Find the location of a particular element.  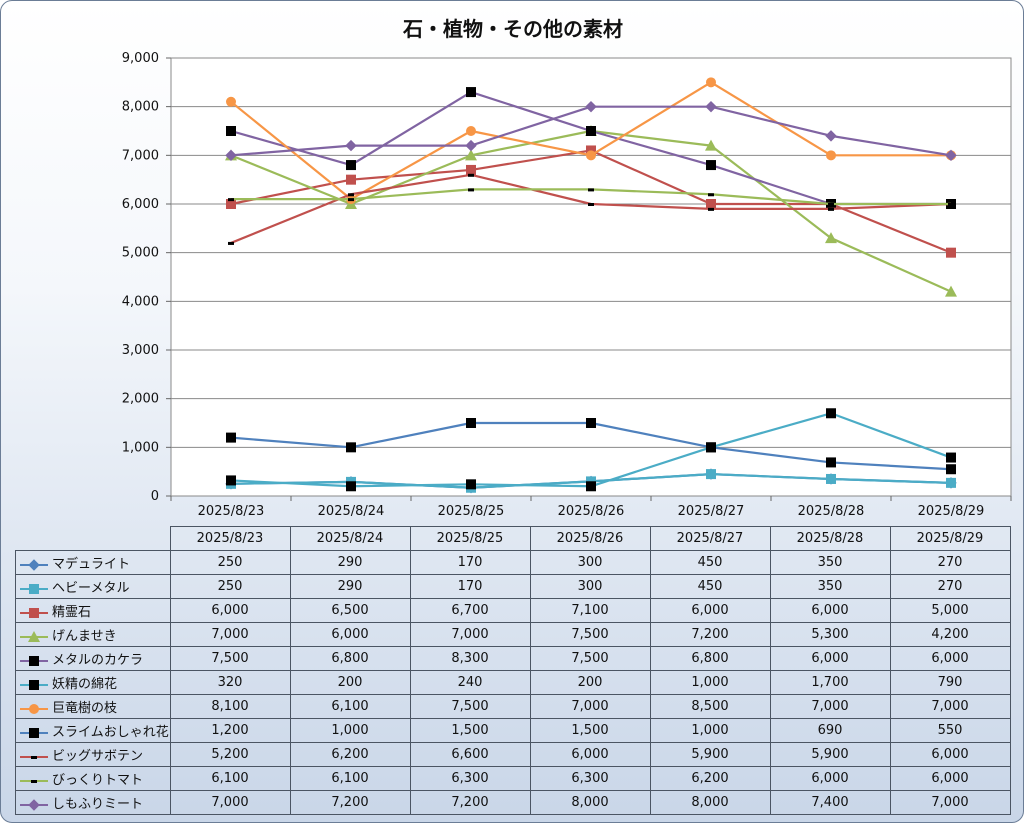

chart-title: 石・植物・その他の素材 is located at coordinates (513, 29).